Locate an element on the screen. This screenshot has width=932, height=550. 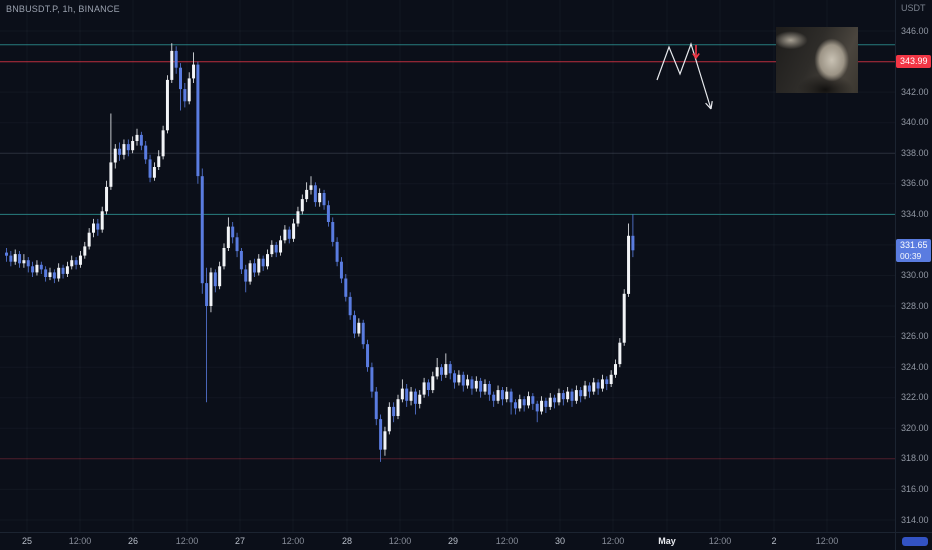
time-tick-label: 26 is located at coordinates (133, 541).